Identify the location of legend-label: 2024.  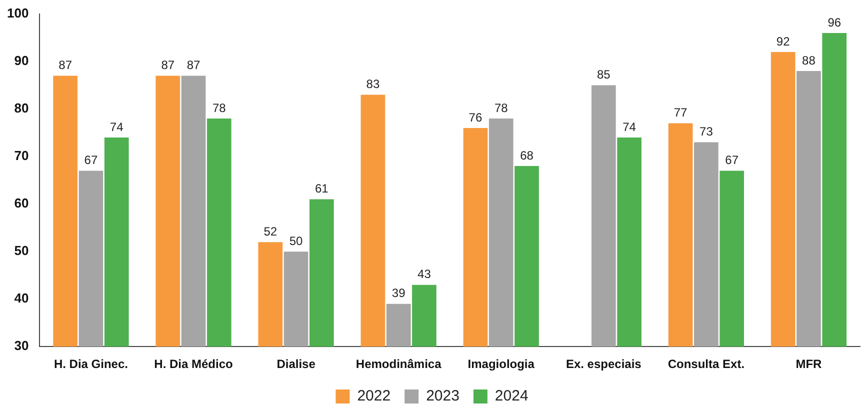
(511, 396).